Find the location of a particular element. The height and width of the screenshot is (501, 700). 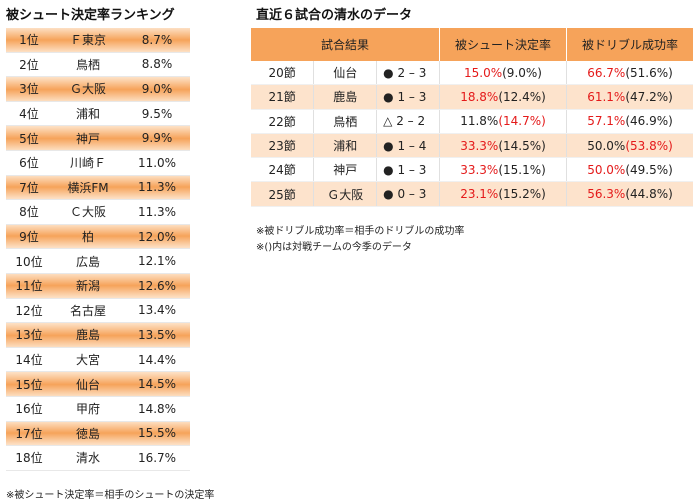

header-dribble-rate: 被ドリブル成功率 is located at coordinates (629, 44).